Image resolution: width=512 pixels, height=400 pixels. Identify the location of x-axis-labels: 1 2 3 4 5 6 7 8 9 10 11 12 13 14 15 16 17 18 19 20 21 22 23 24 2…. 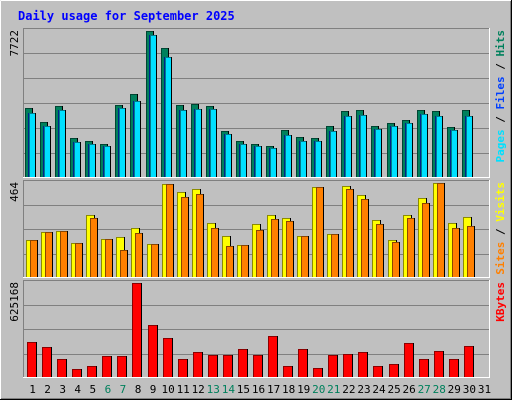
(260, 389).